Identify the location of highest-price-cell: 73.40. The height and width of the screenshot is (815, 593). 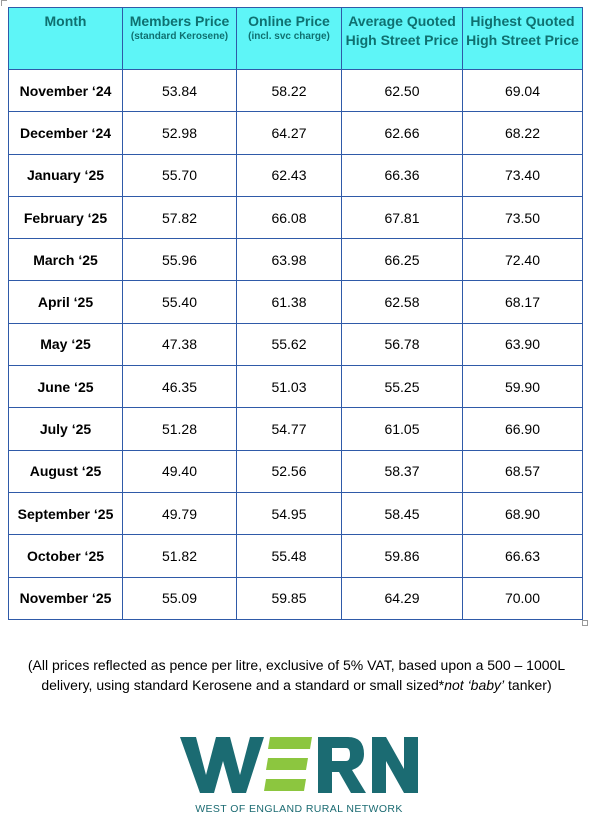
(522, 175).